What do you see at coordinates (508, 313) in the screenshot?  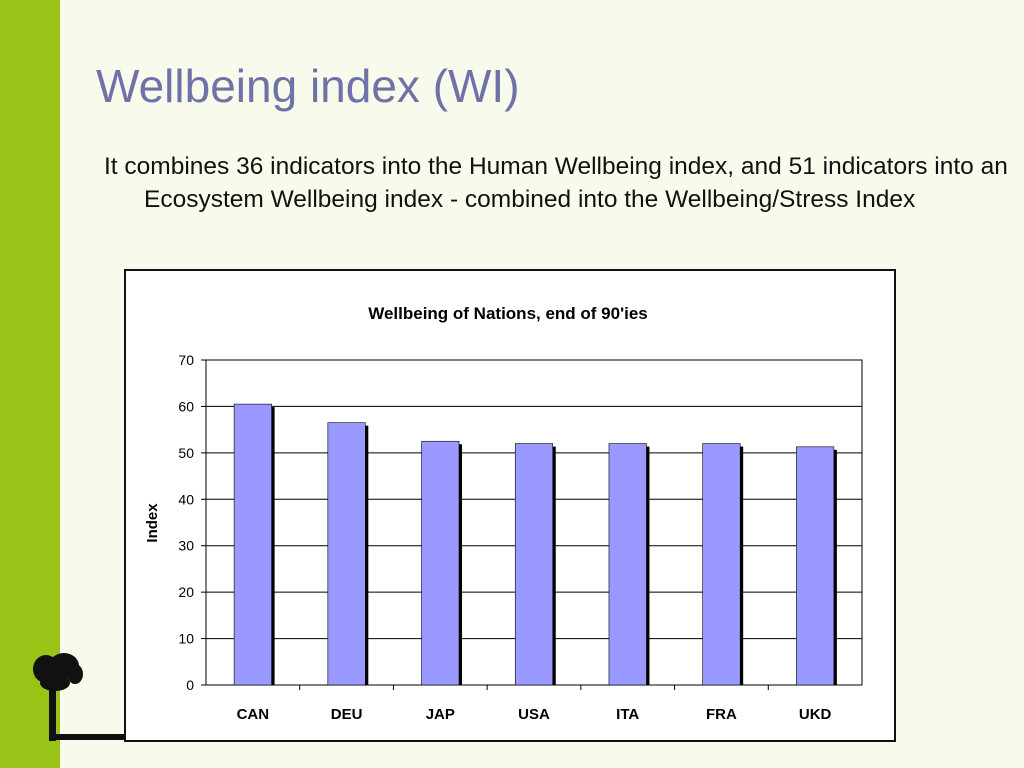 I see `chart-title: Wellbeing of Nations, end of 90'ies` at bounding box center [508, 313].